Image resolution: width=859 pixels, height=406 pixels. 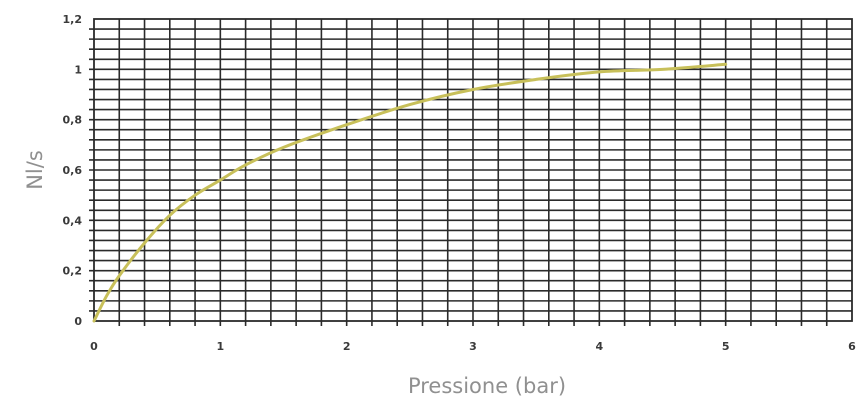 I want to click on y-tick-label: 0,2, so click(x=73, y=271).